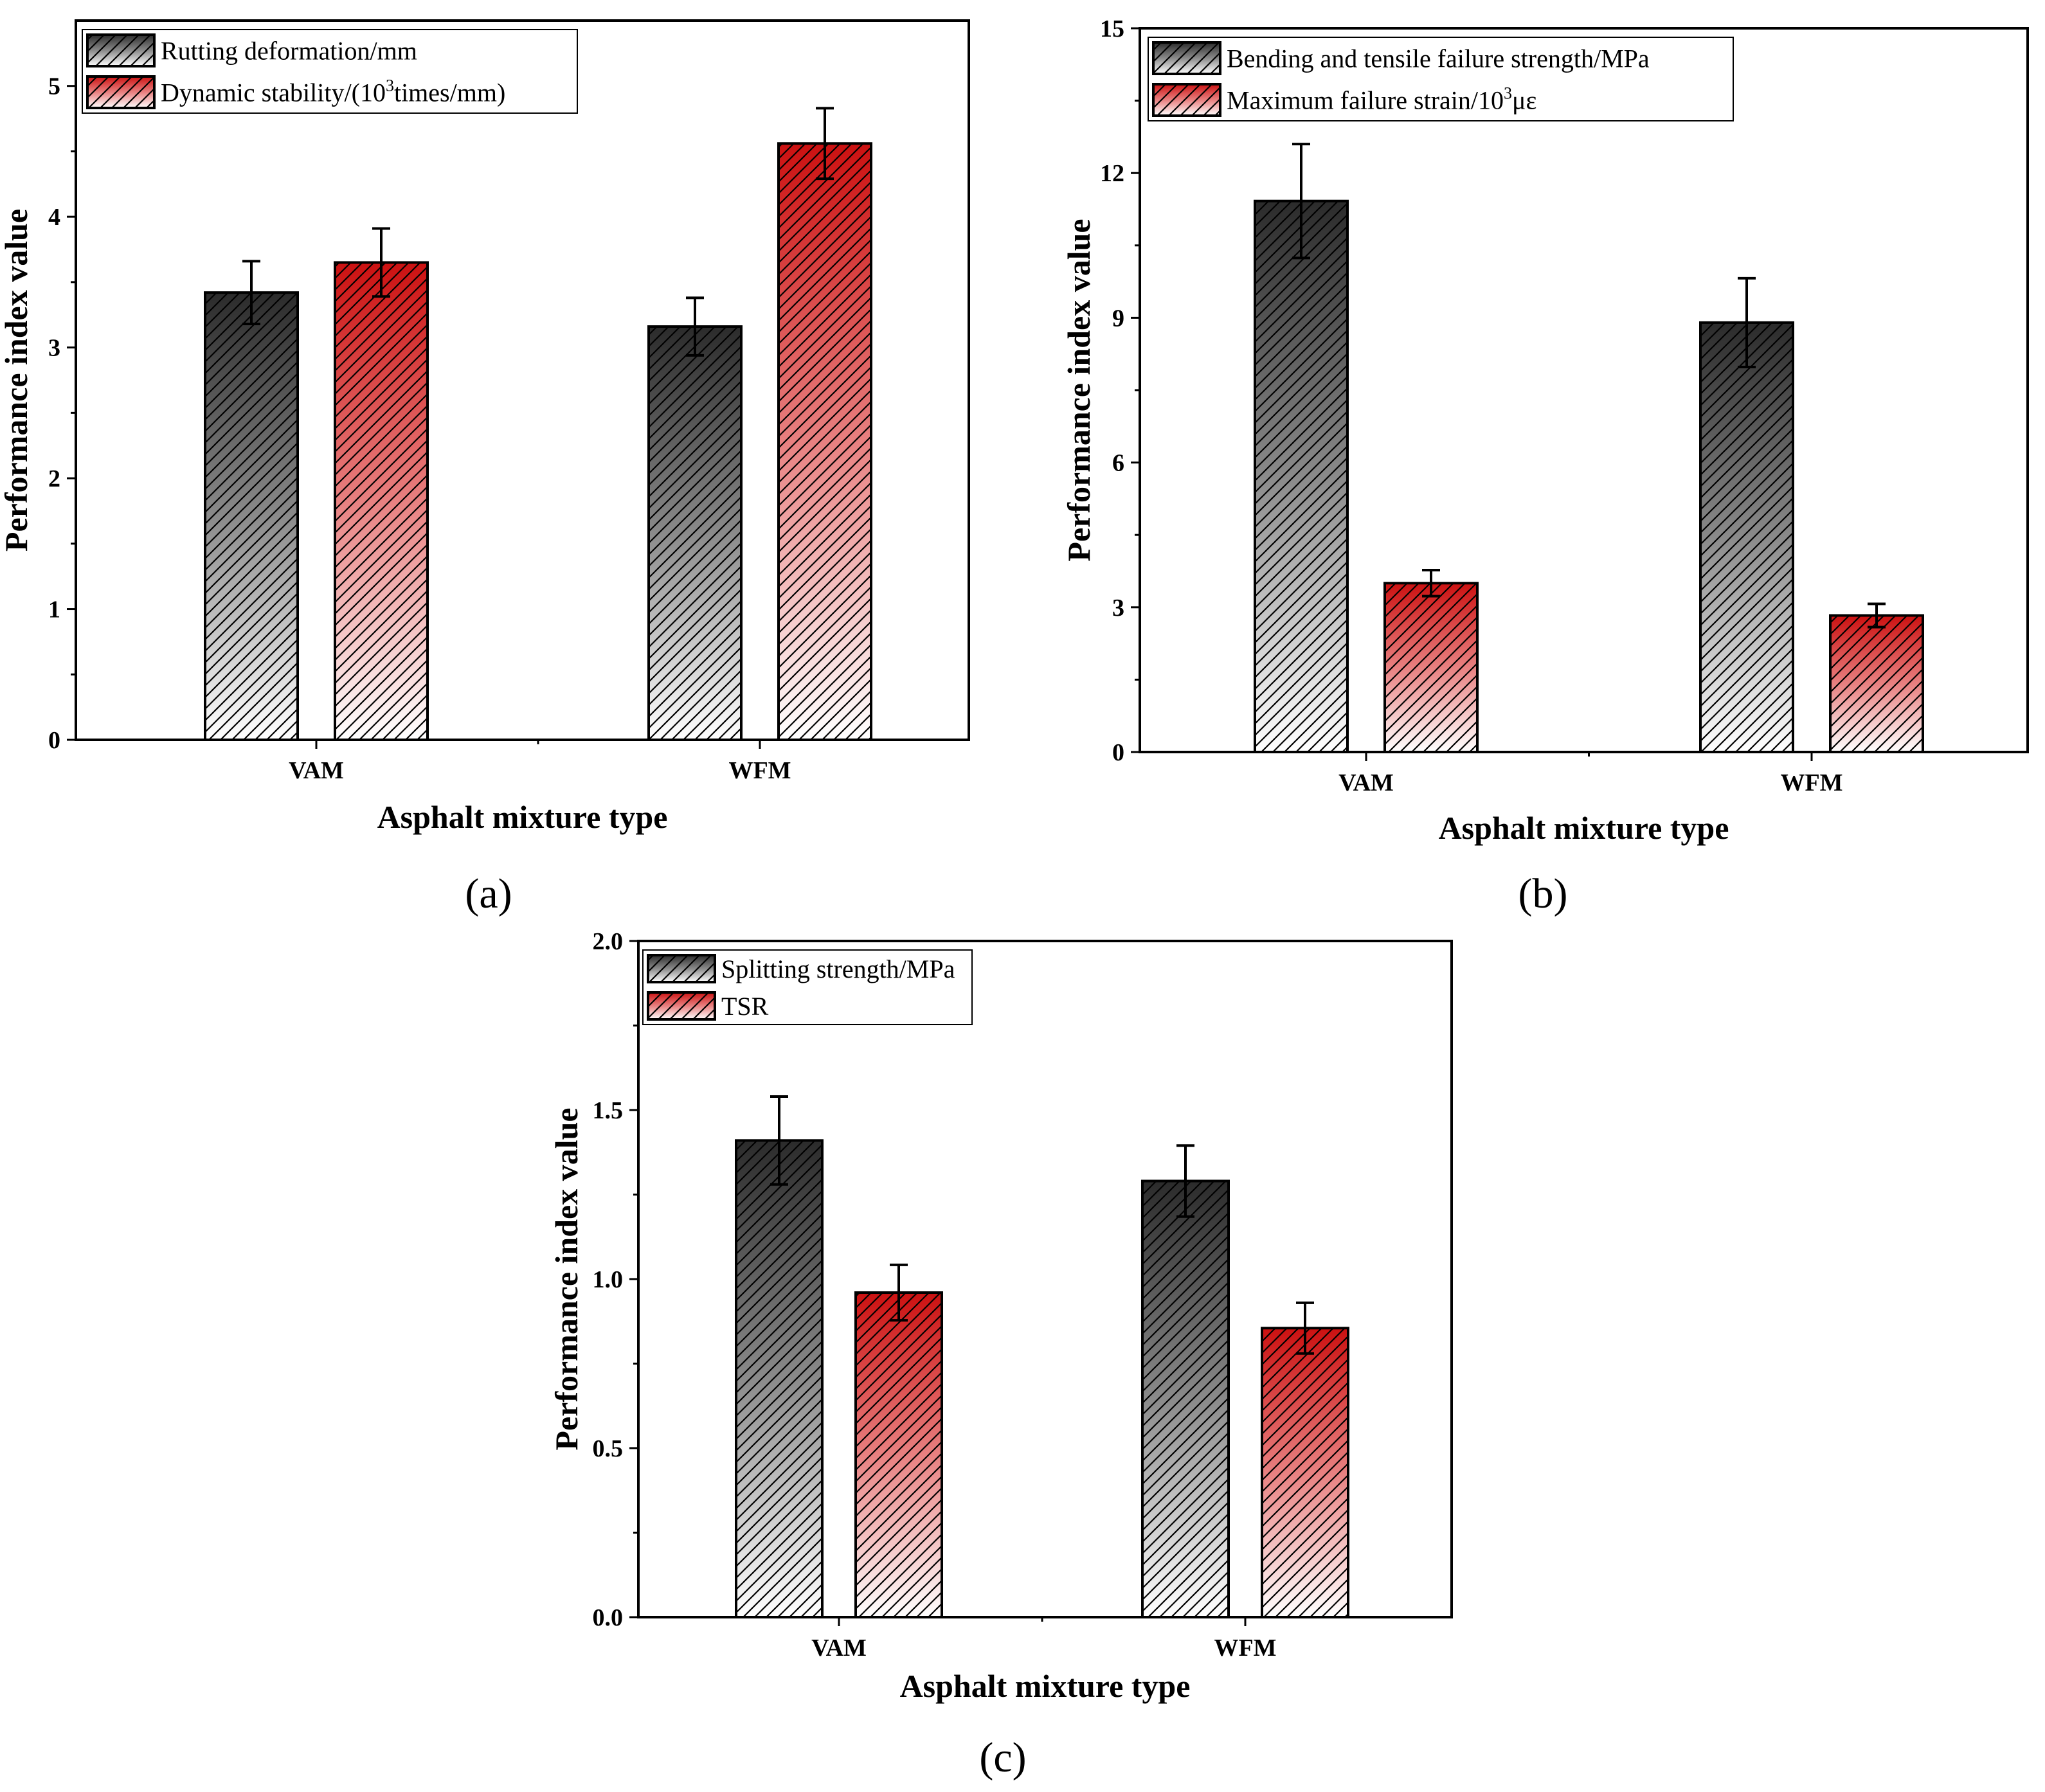 The width and height of the screenshot is (2045, 1792). Describe the element at coordinates (1381, 99) in the screenshot. I see `legend-label: Maximum failure strain/103με` at that location.